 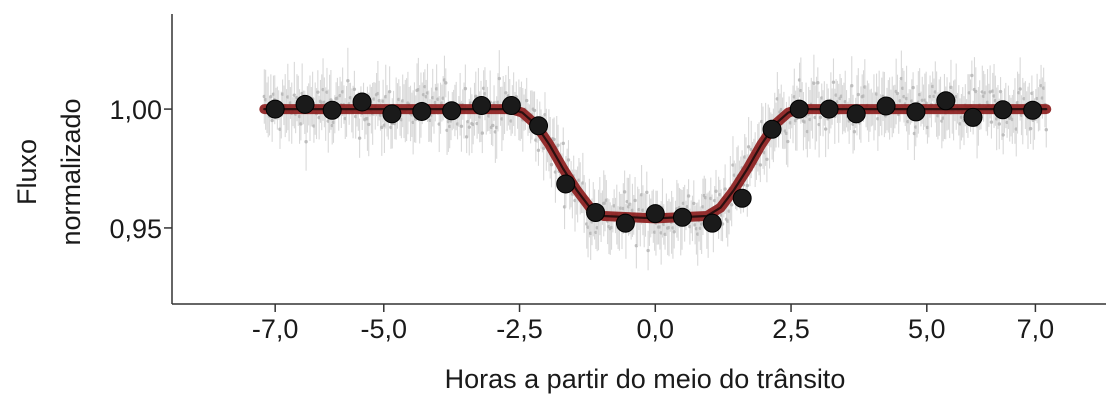 What do you see at coordinates (927, 329) in the screenshot?
I see `x-tick-label: 5,0` at bounding box center [927, 329].